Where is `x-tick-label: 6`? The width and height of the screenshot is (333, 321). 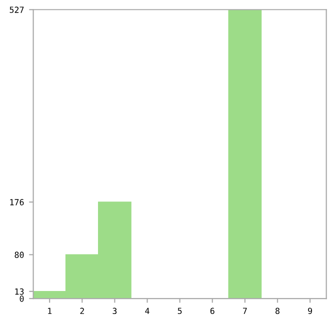 x-tick-label: 6 is located at coordinates (212, 311).